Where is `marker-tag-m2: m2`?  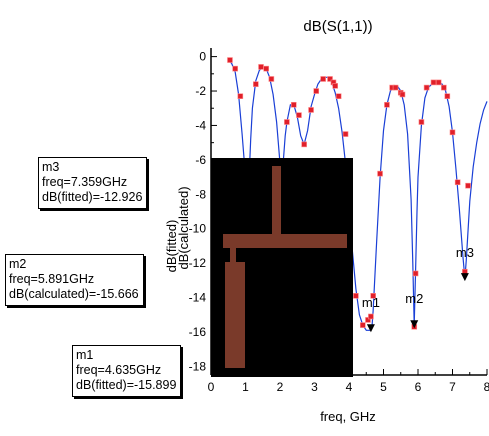
marker-tag-m2: m2 is located at coordinates (414, 298).